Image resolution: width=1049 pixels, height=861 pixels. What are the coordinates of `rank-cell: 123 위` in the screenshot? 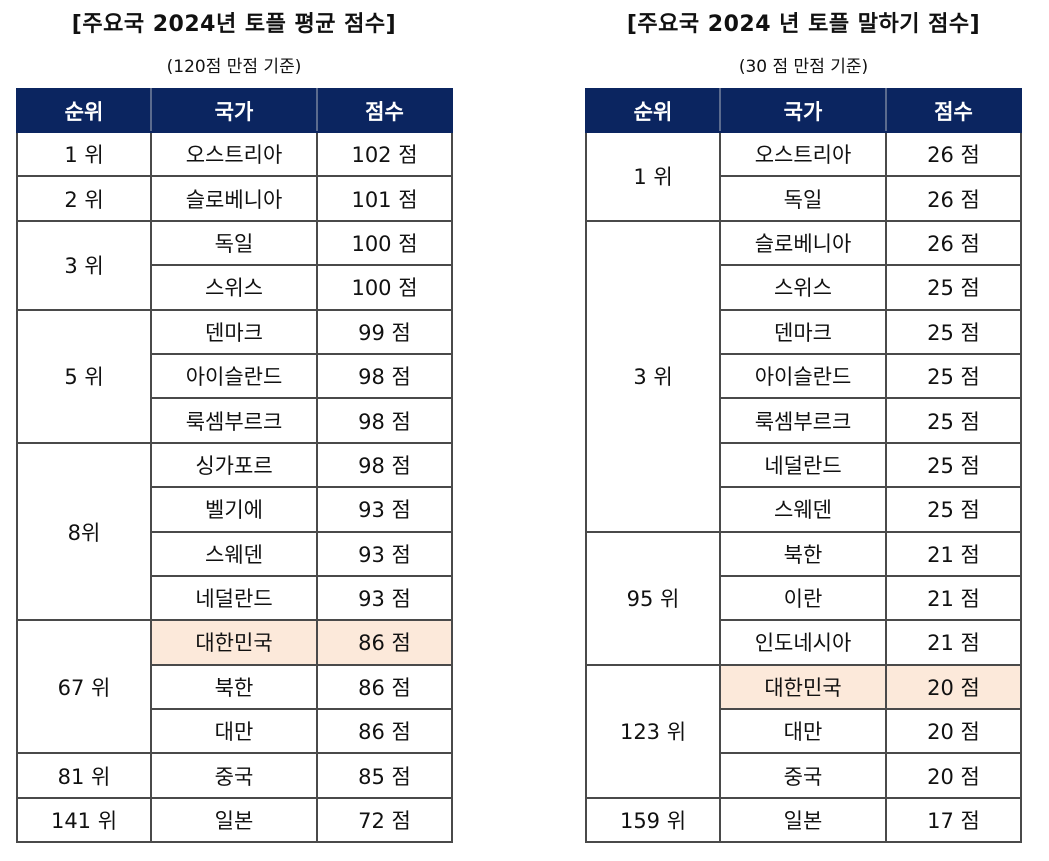 It's located at (653, 731).